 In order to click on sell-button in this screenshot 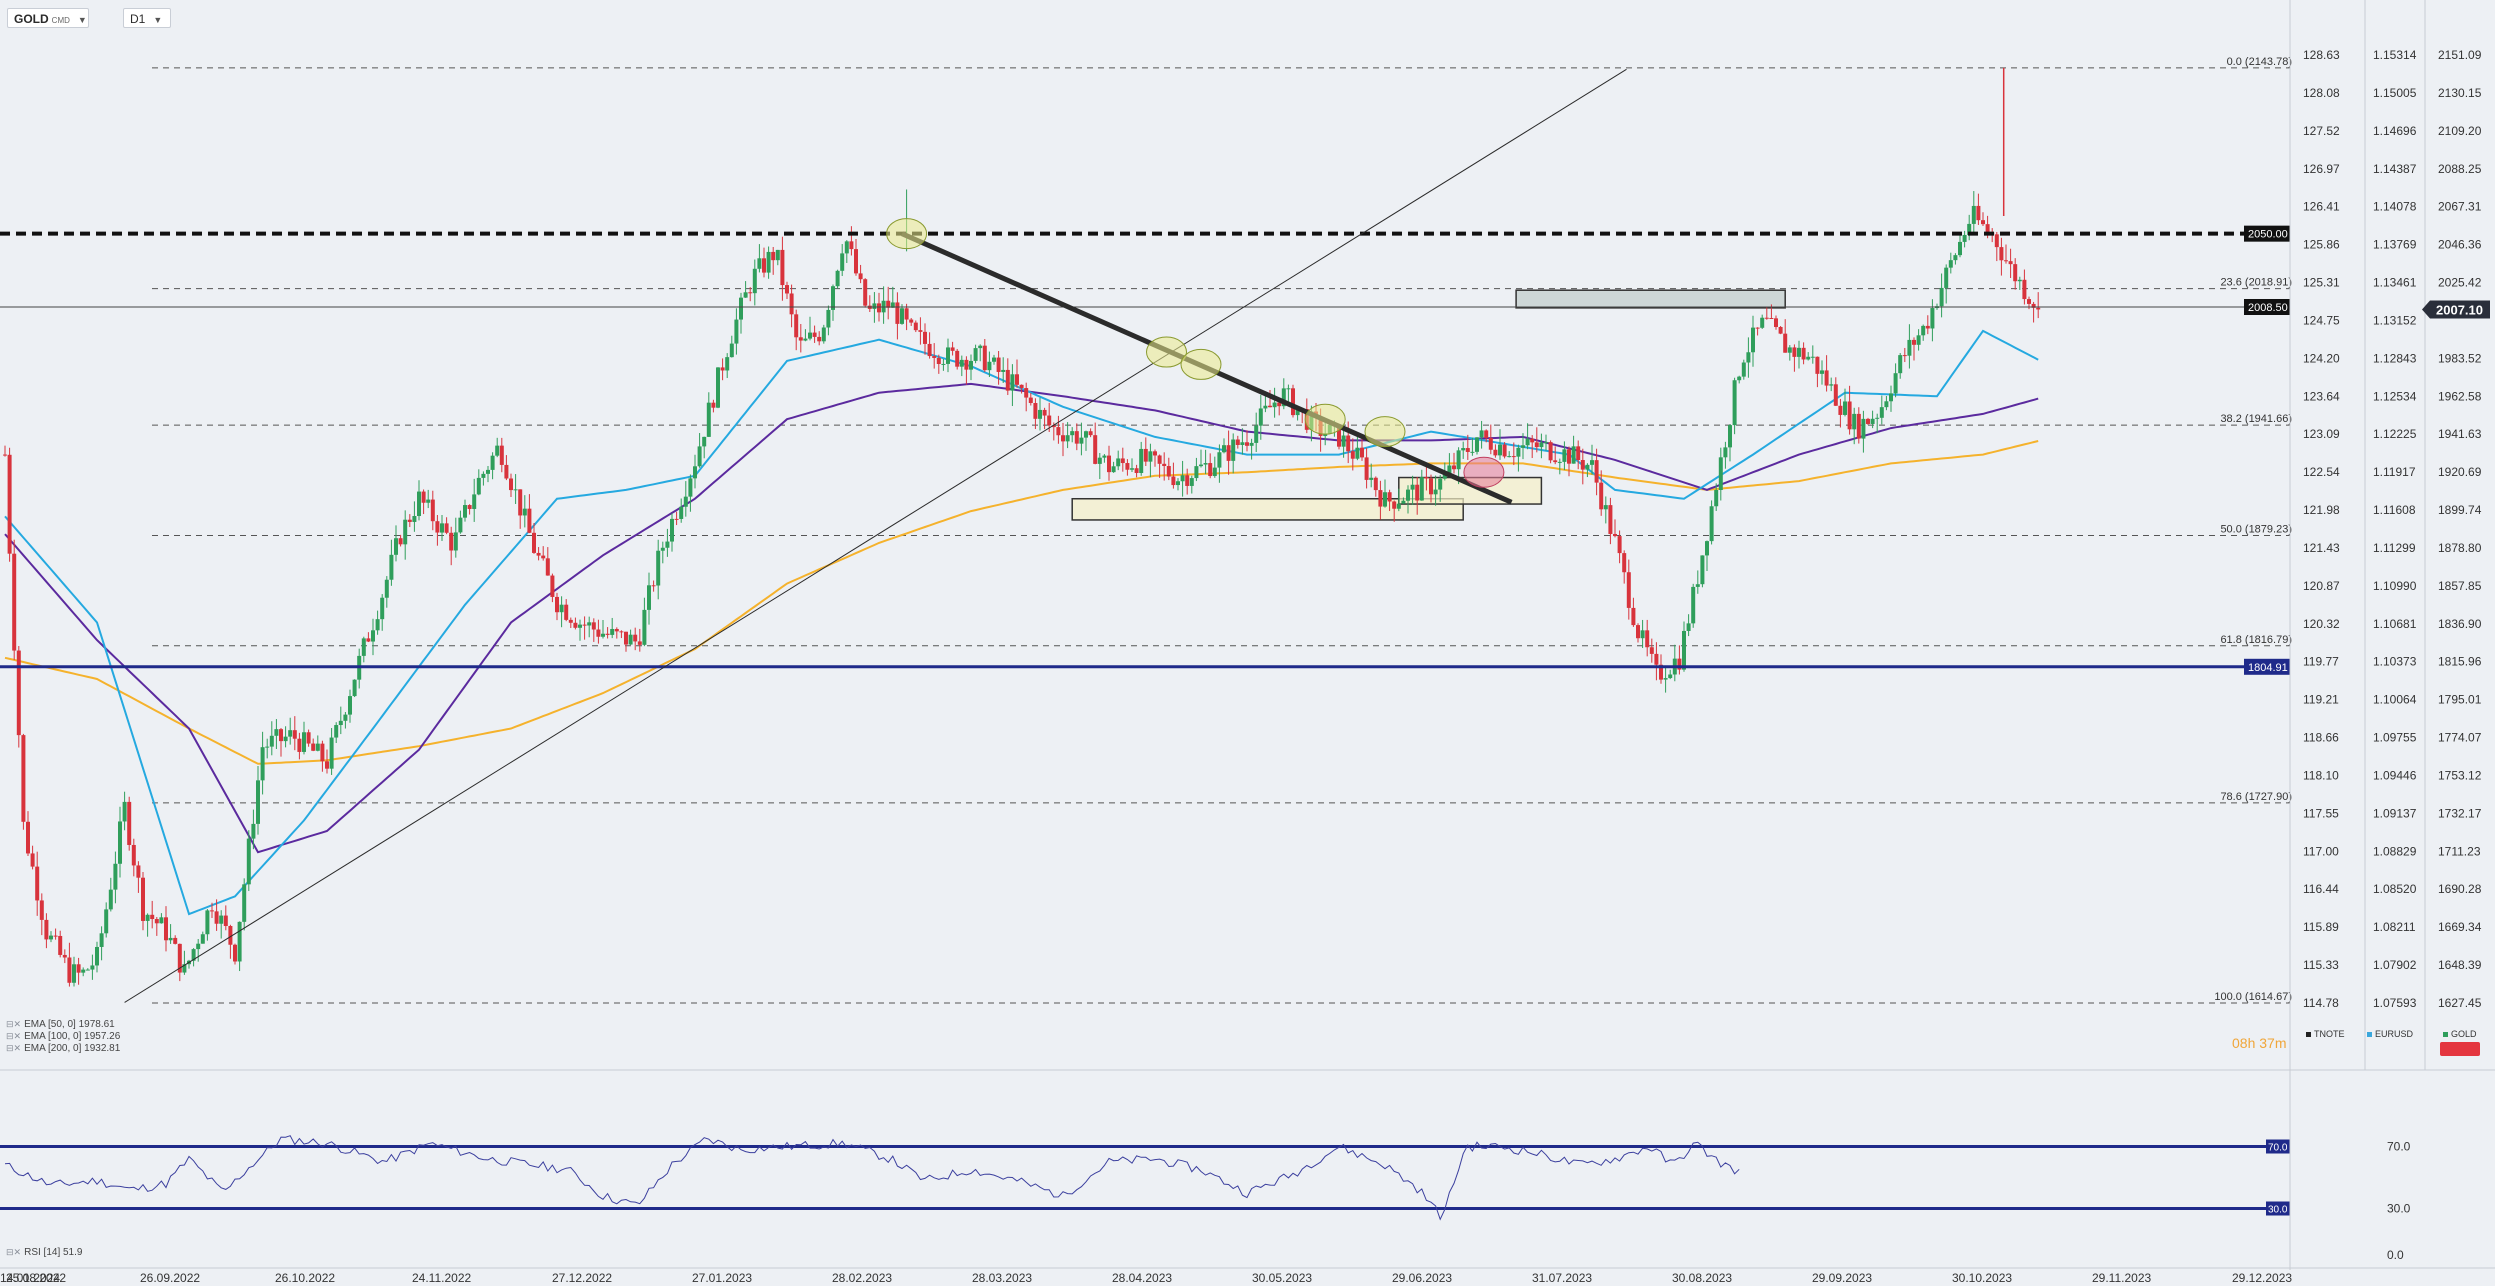, I will do `click(2460, 1049)`.